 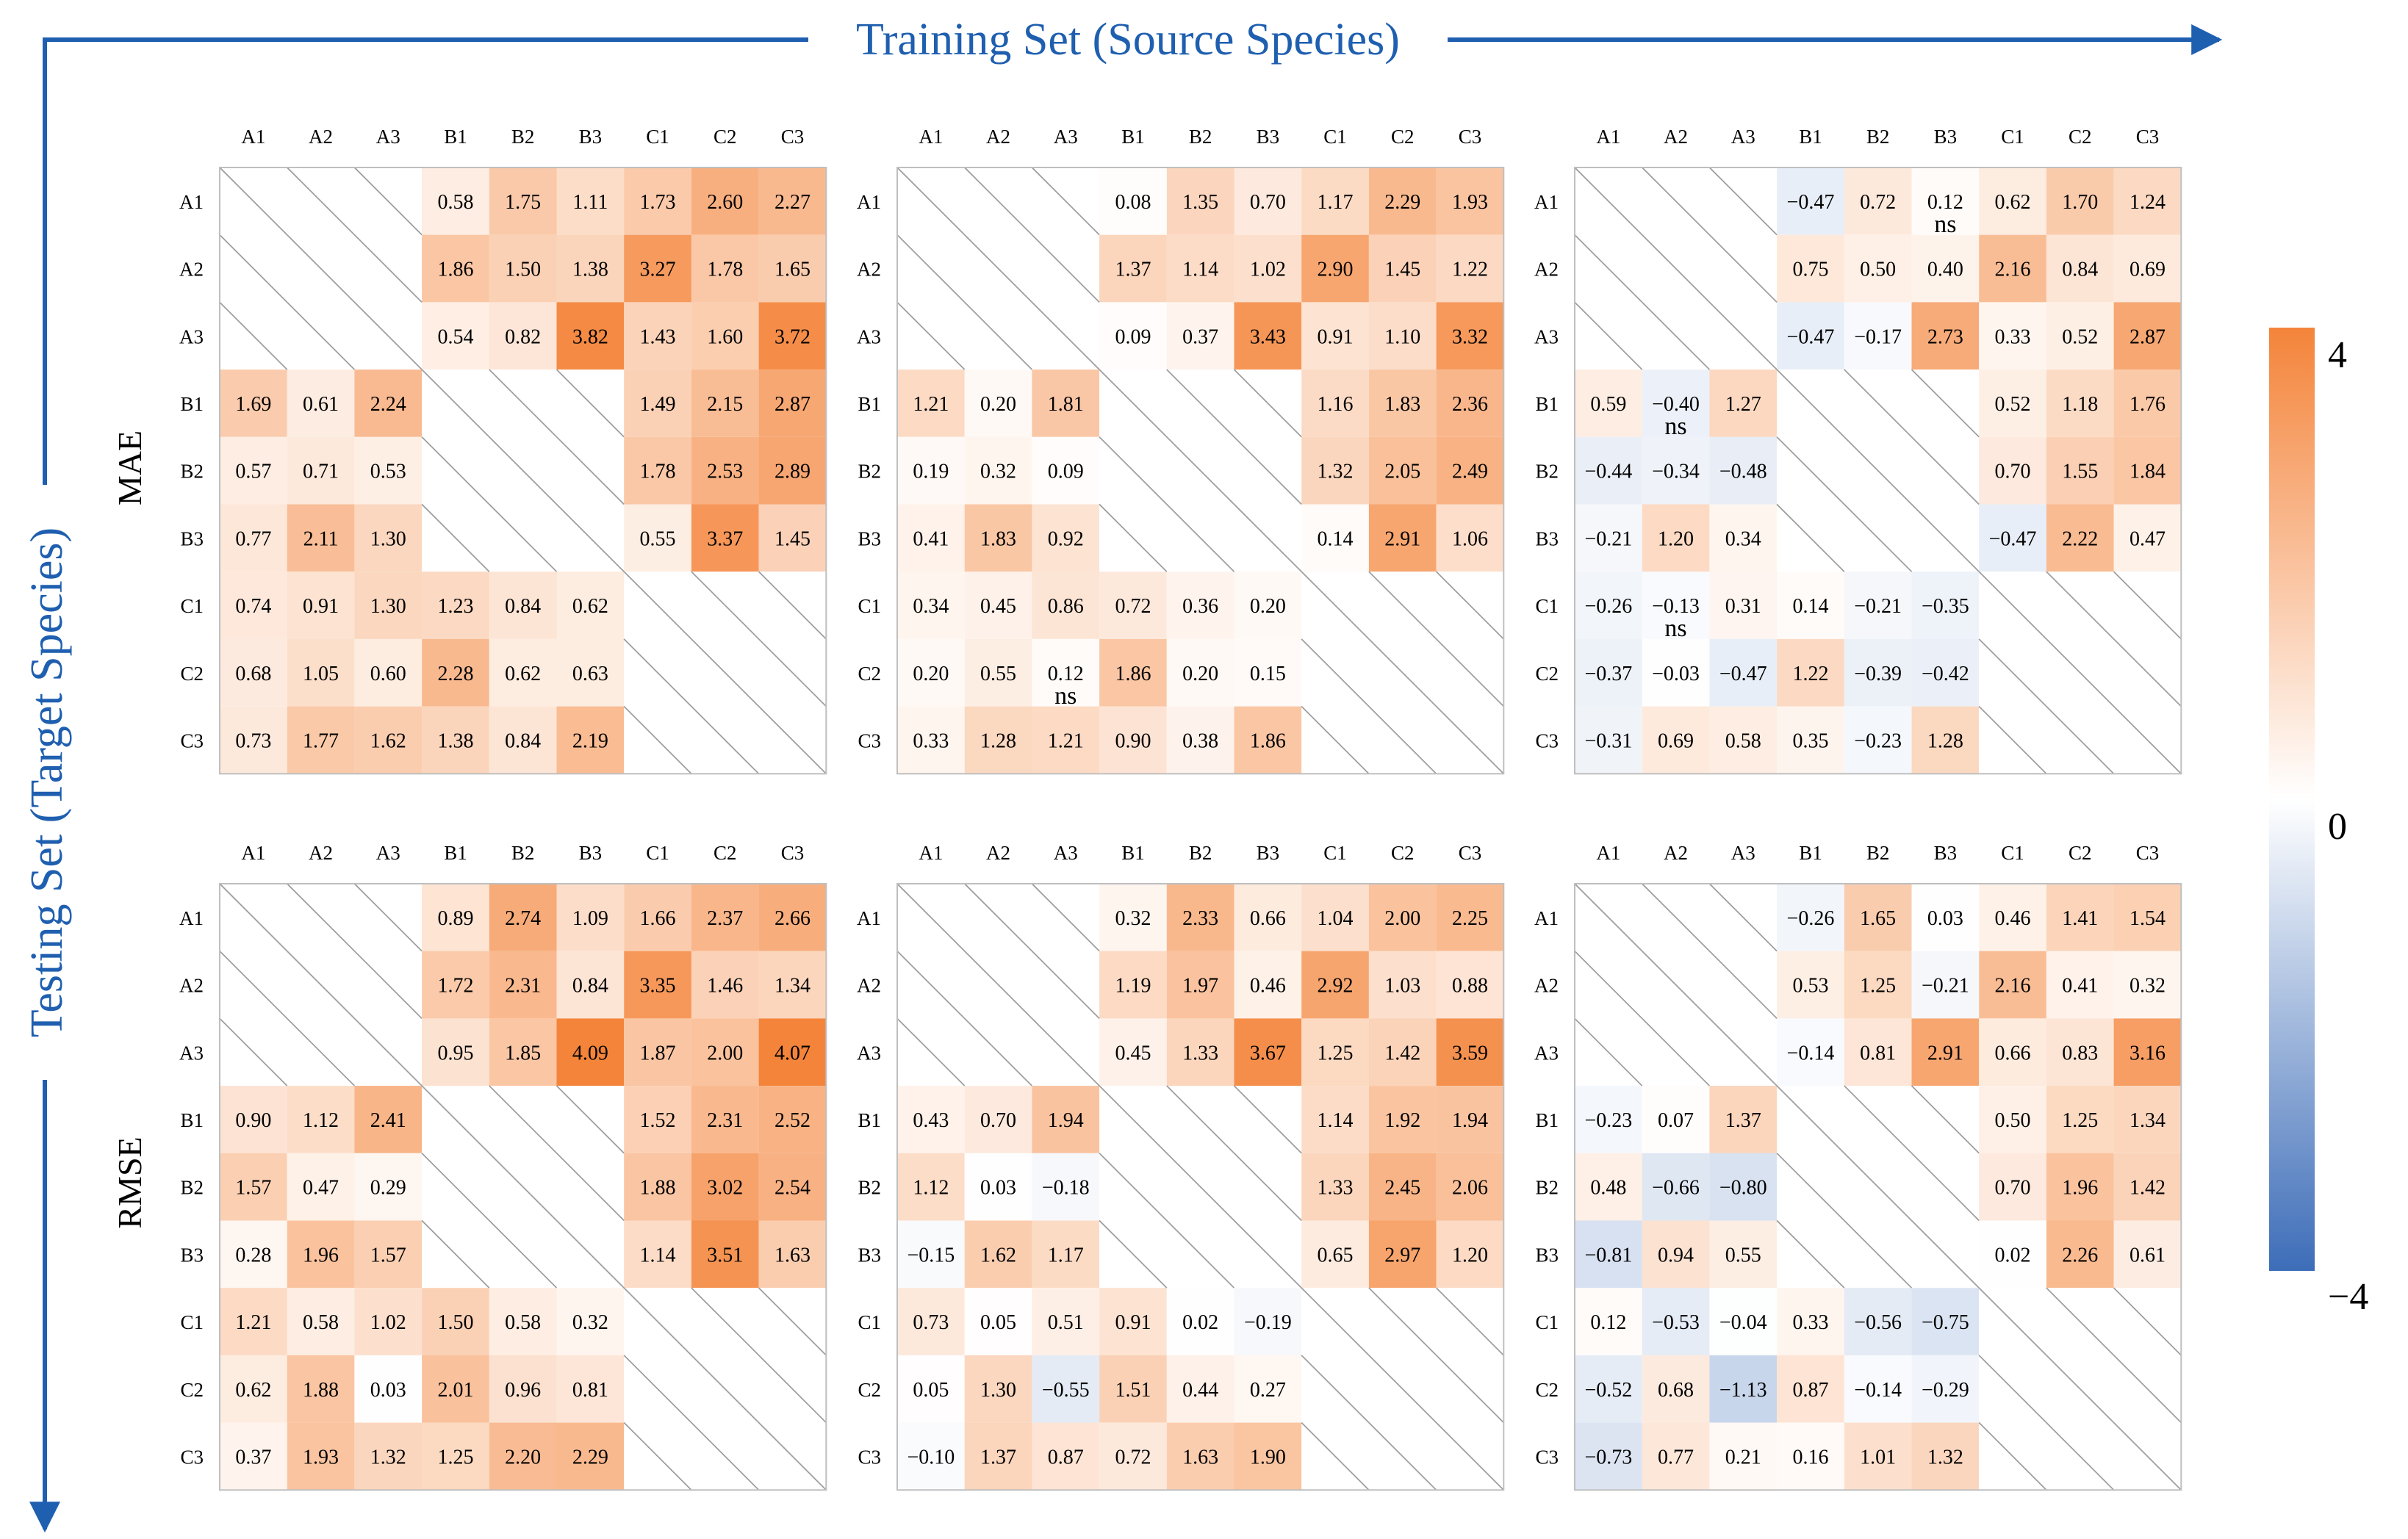 What do you see at coordinates (523, 1322) in the screenshot?
I see `cell-value-label: 0.58` at bounding box center [523, 1322].